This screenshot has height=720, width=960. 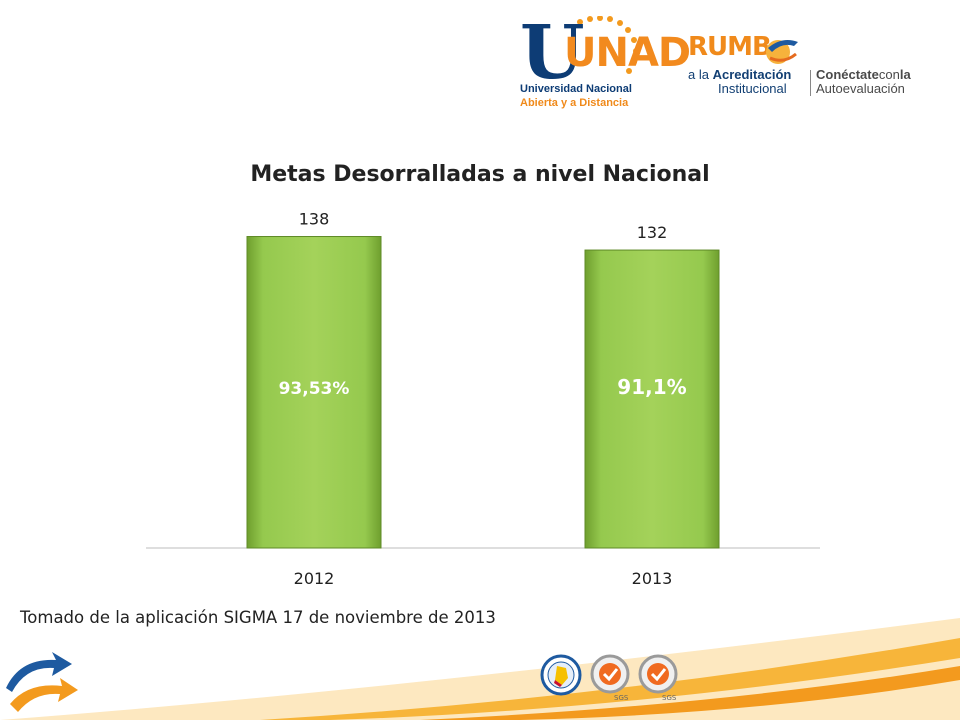 What do you see at coordinates (730, 47) in the screenshot?
I see `rumbo-wordmark: RUMB` at bounding box center [730, 47].